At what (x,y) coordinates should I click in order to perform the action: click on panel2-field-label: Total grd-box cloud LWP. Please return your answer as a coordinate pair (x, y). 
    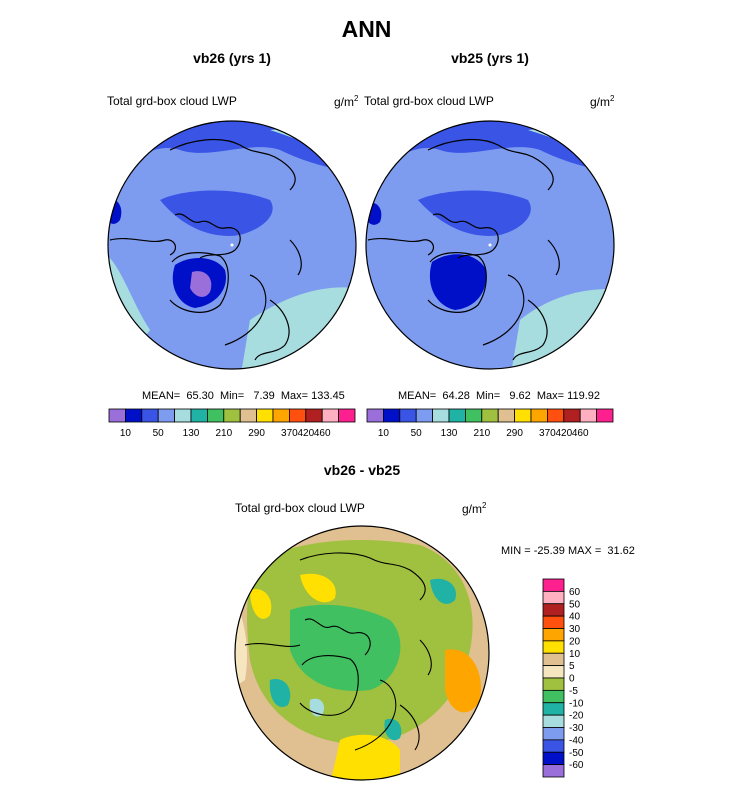
    Looking at the image, I should click on (429, 101).